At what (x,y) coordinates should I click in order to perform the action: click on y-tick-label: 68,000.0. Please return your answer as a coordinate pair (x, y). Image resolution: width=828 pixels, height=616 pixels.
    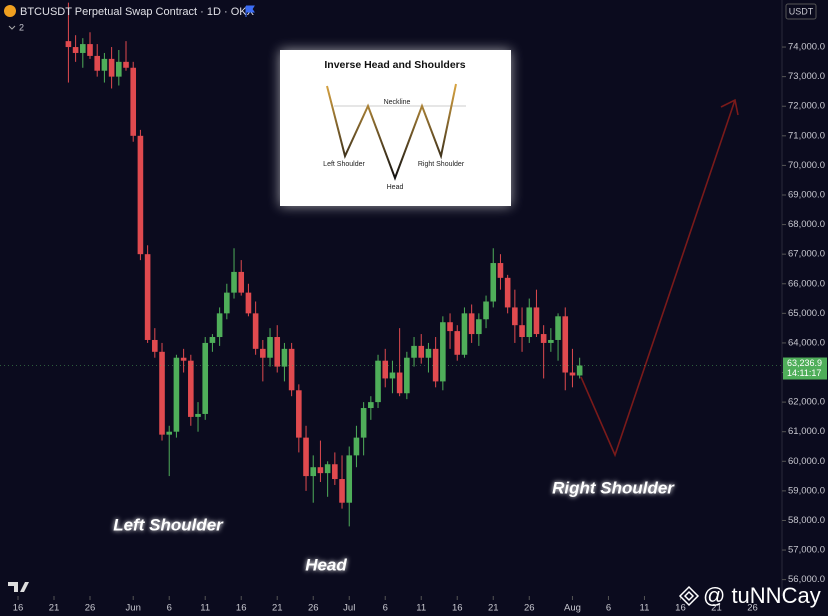
    Looking at the image, I should click on (806, 224).